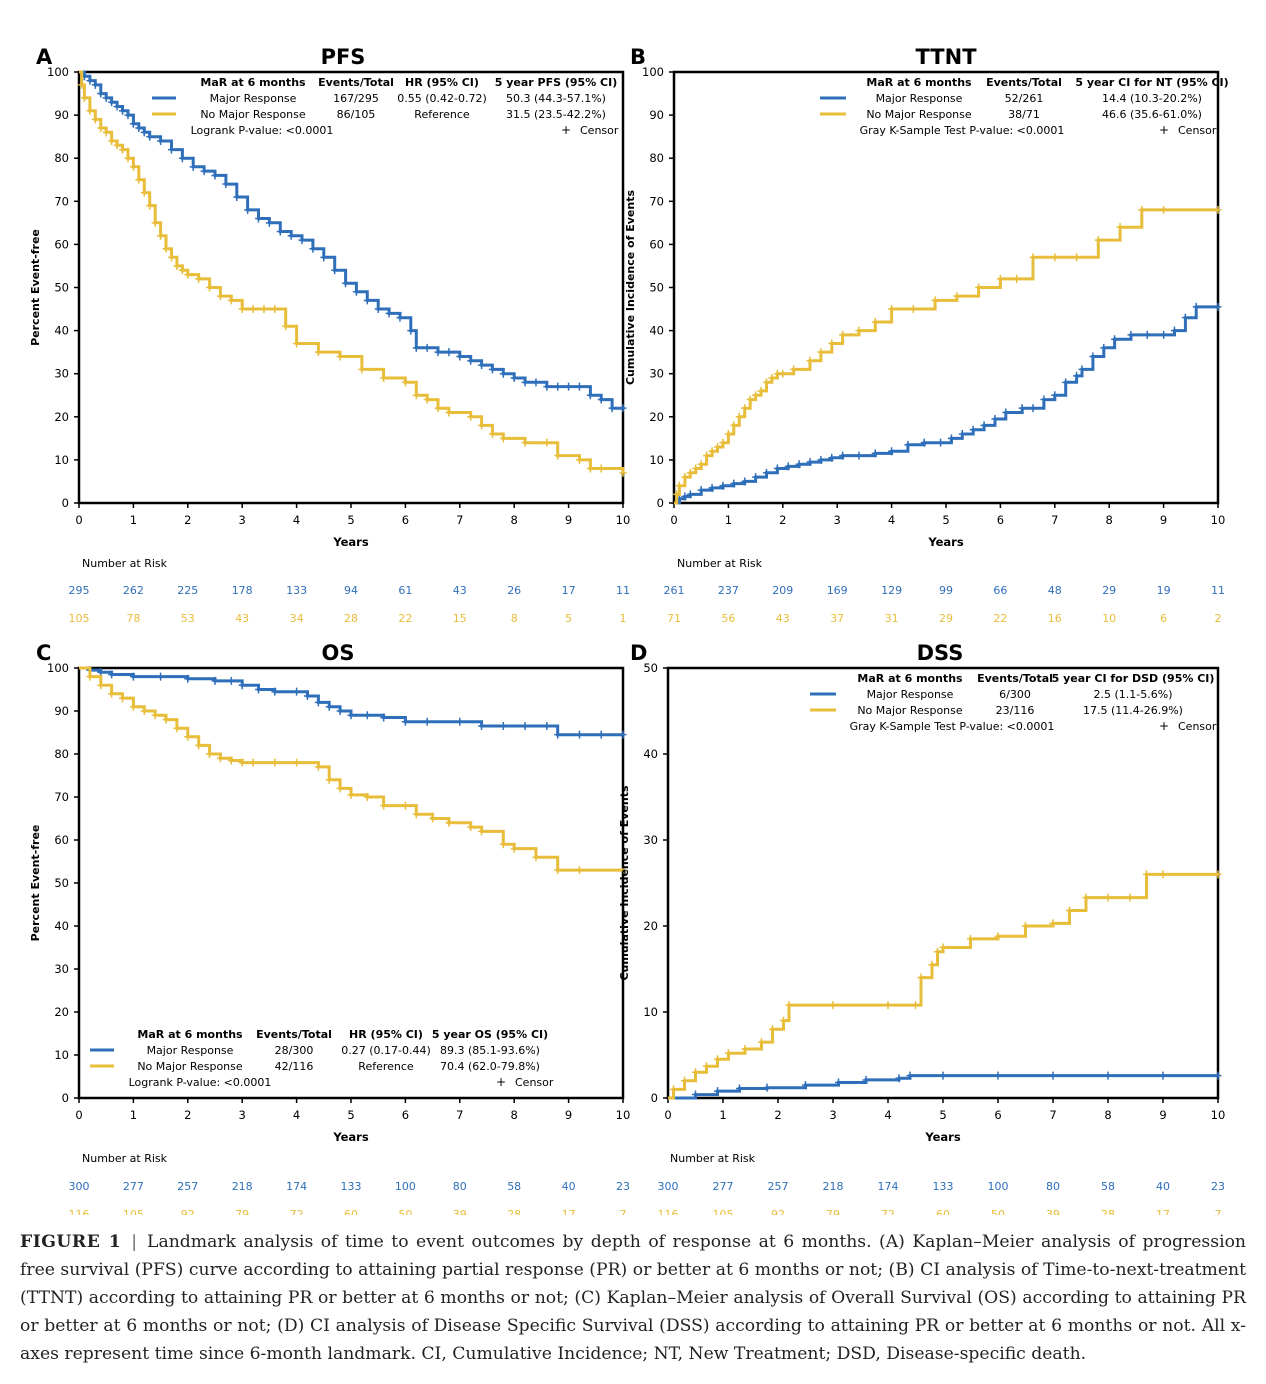  Describe the element at coordinates (351, 1186) in the screenshot. I see `risk-count-major: 133` at that location.